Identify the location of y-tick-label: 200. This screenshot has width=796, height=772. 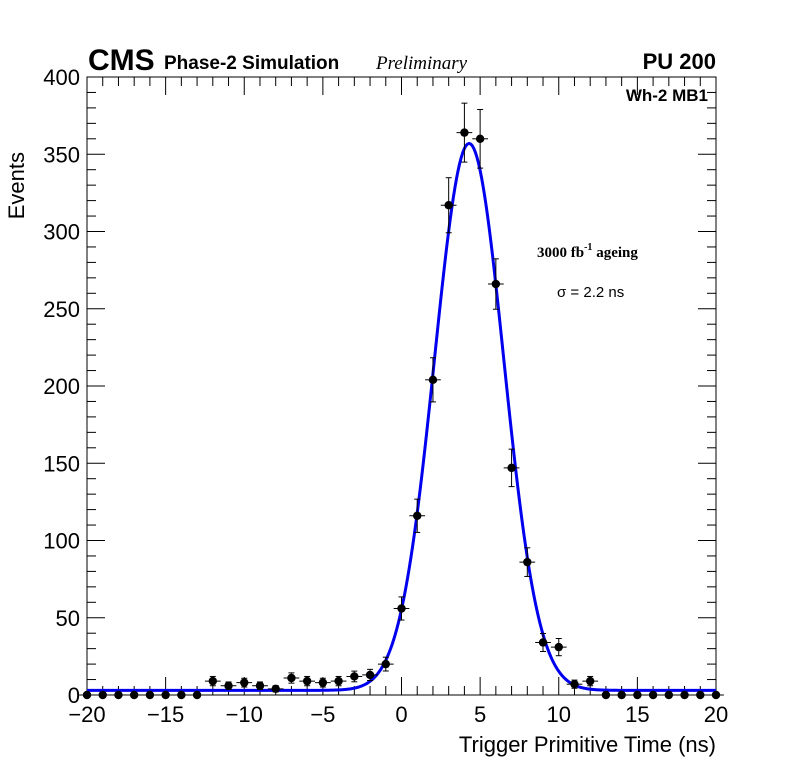
(61, 386).